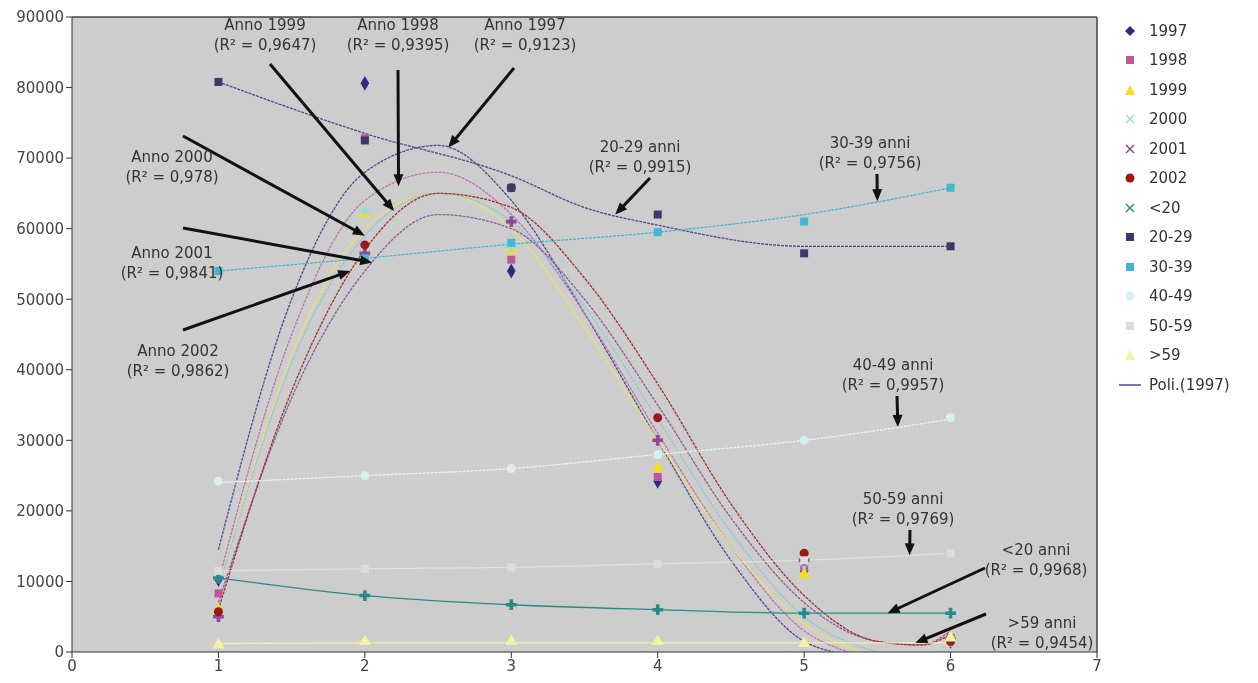 The image size is (1258, 683). Describe the element at coordinates (40, 158) in the screenshot. I see `y-tick-label: 70000` at that location.